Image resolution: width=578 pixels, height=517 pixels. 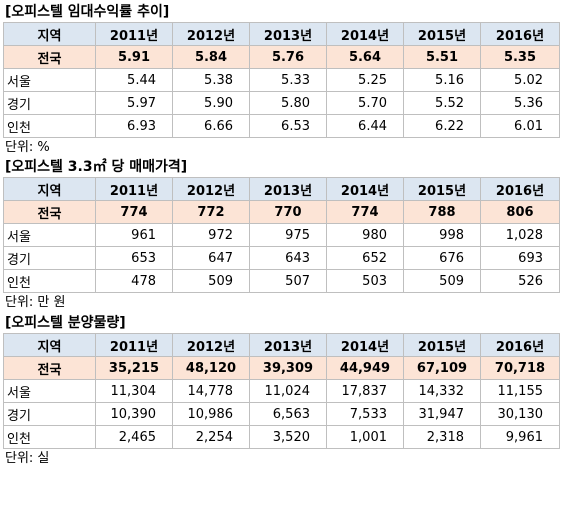 What do you see at coordinates (365, 437) in the screenshot?
I see `value-cell: 1,001` at bounding box center [365, 437].